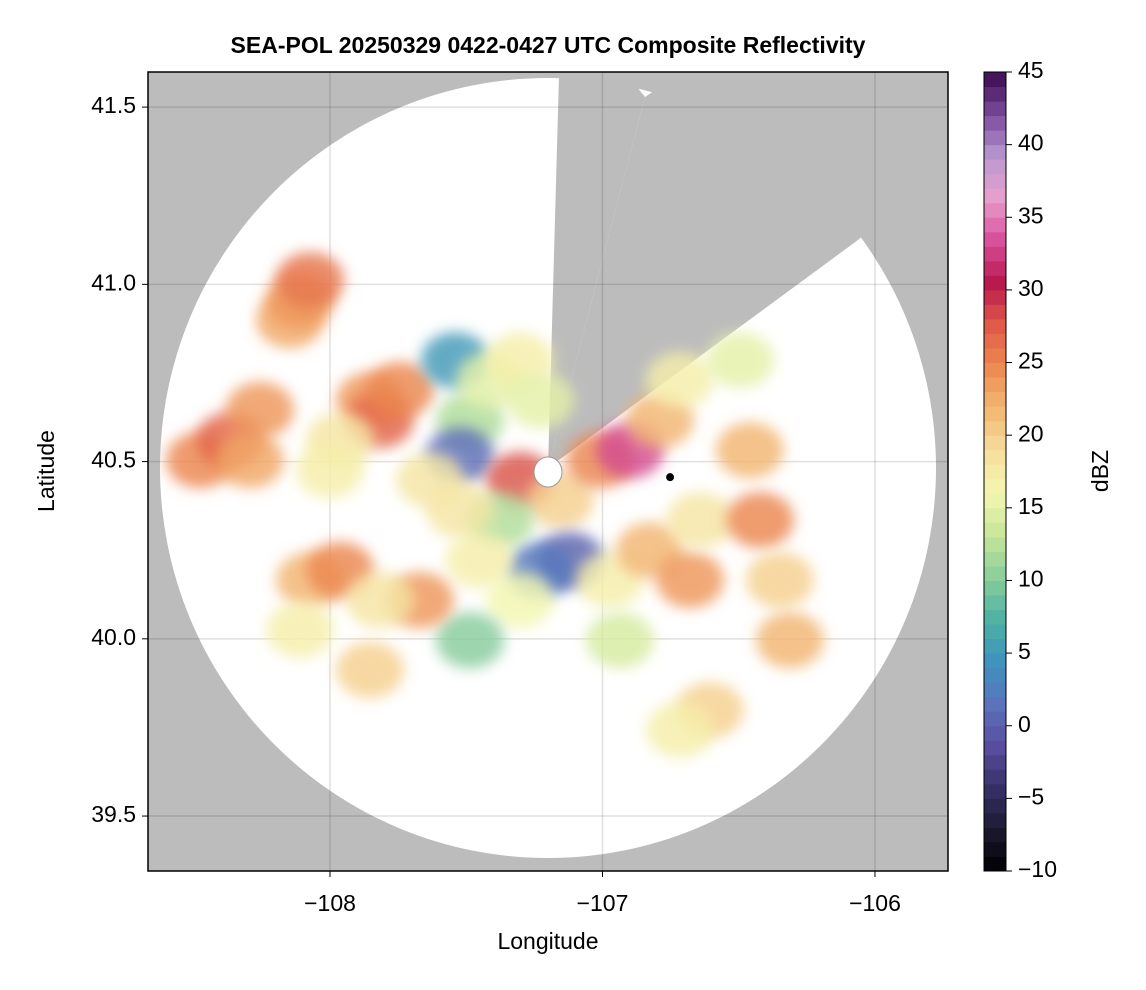 The width and height of the screenshot is (1146, 990). I want to click on colorbar-tick-label: −10, so click(1037, 869).